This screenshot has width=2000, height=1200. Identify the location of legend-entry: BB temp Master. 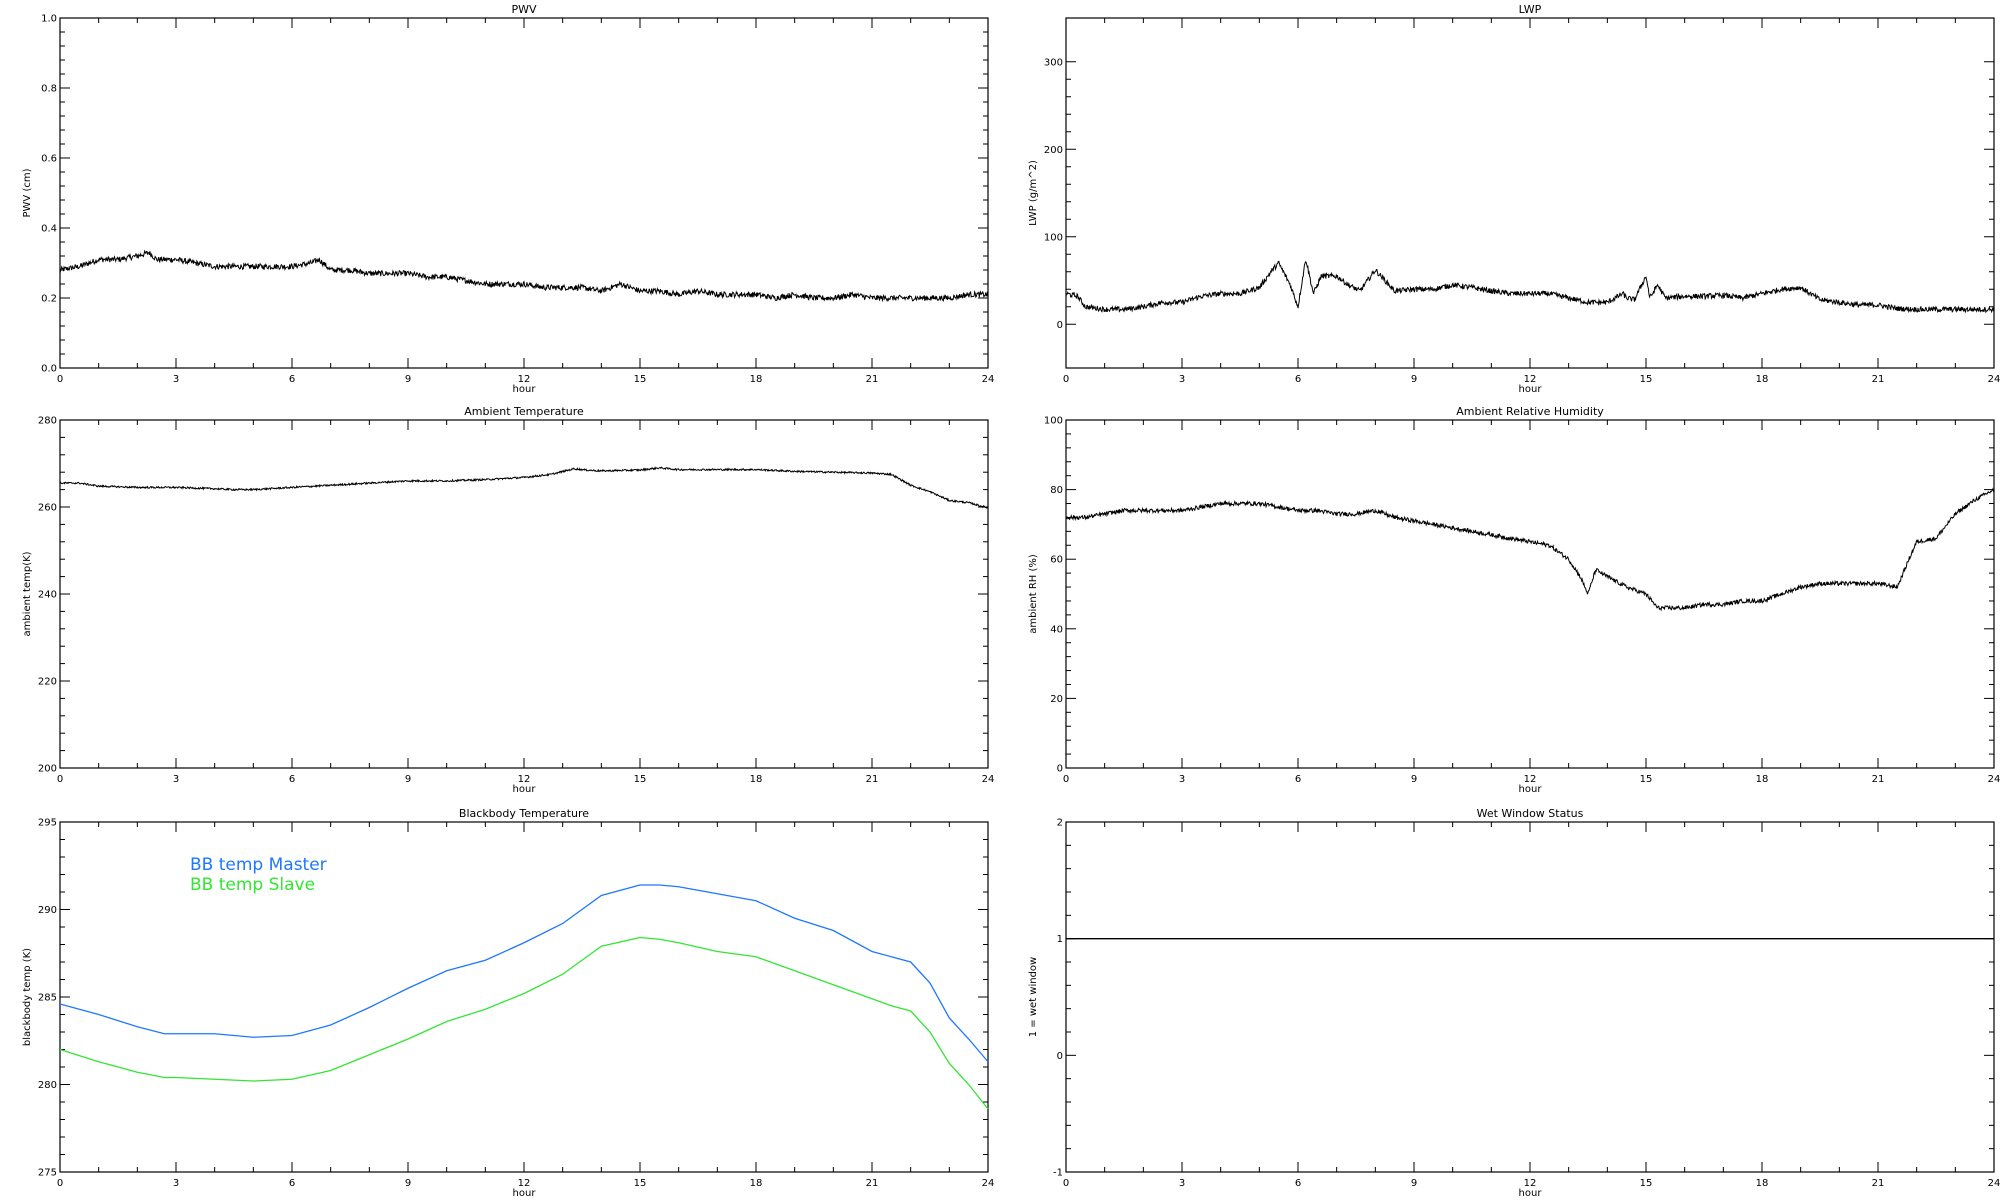
(258, 865).